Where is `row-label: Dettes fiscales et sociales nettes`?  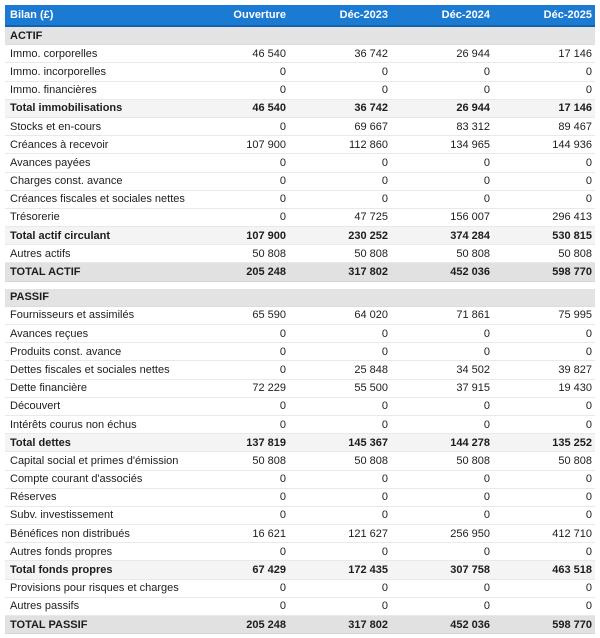 row-label: Dettes fiscales et sociales nettes is located at coordinates (90, 369).